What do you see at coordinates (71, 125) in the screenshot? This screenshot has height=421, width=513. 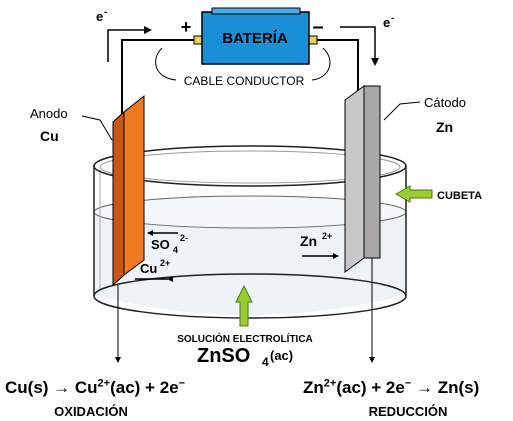 I see `anode-label-group: Anodo Cu` at bounding box center [71, 125].